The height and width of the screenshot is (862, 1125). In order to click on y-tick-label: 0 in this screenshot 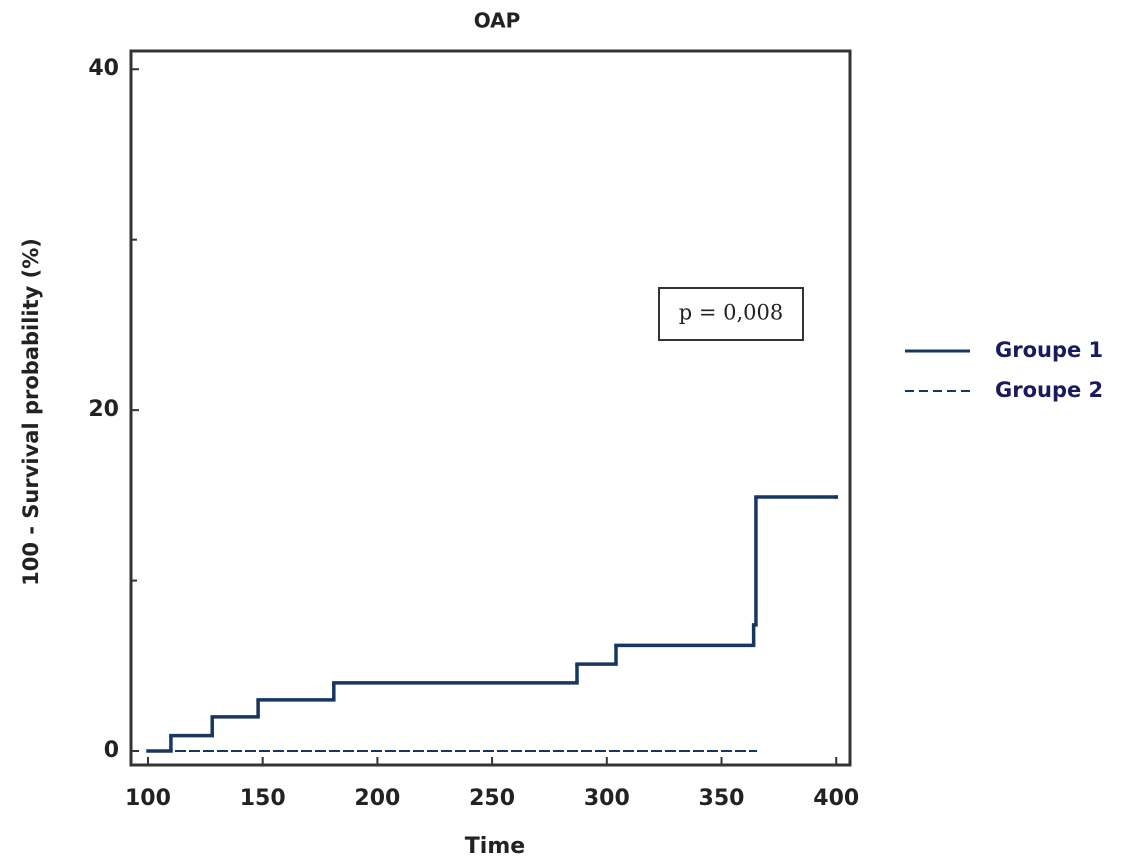, I will do `click(111, 750)`.